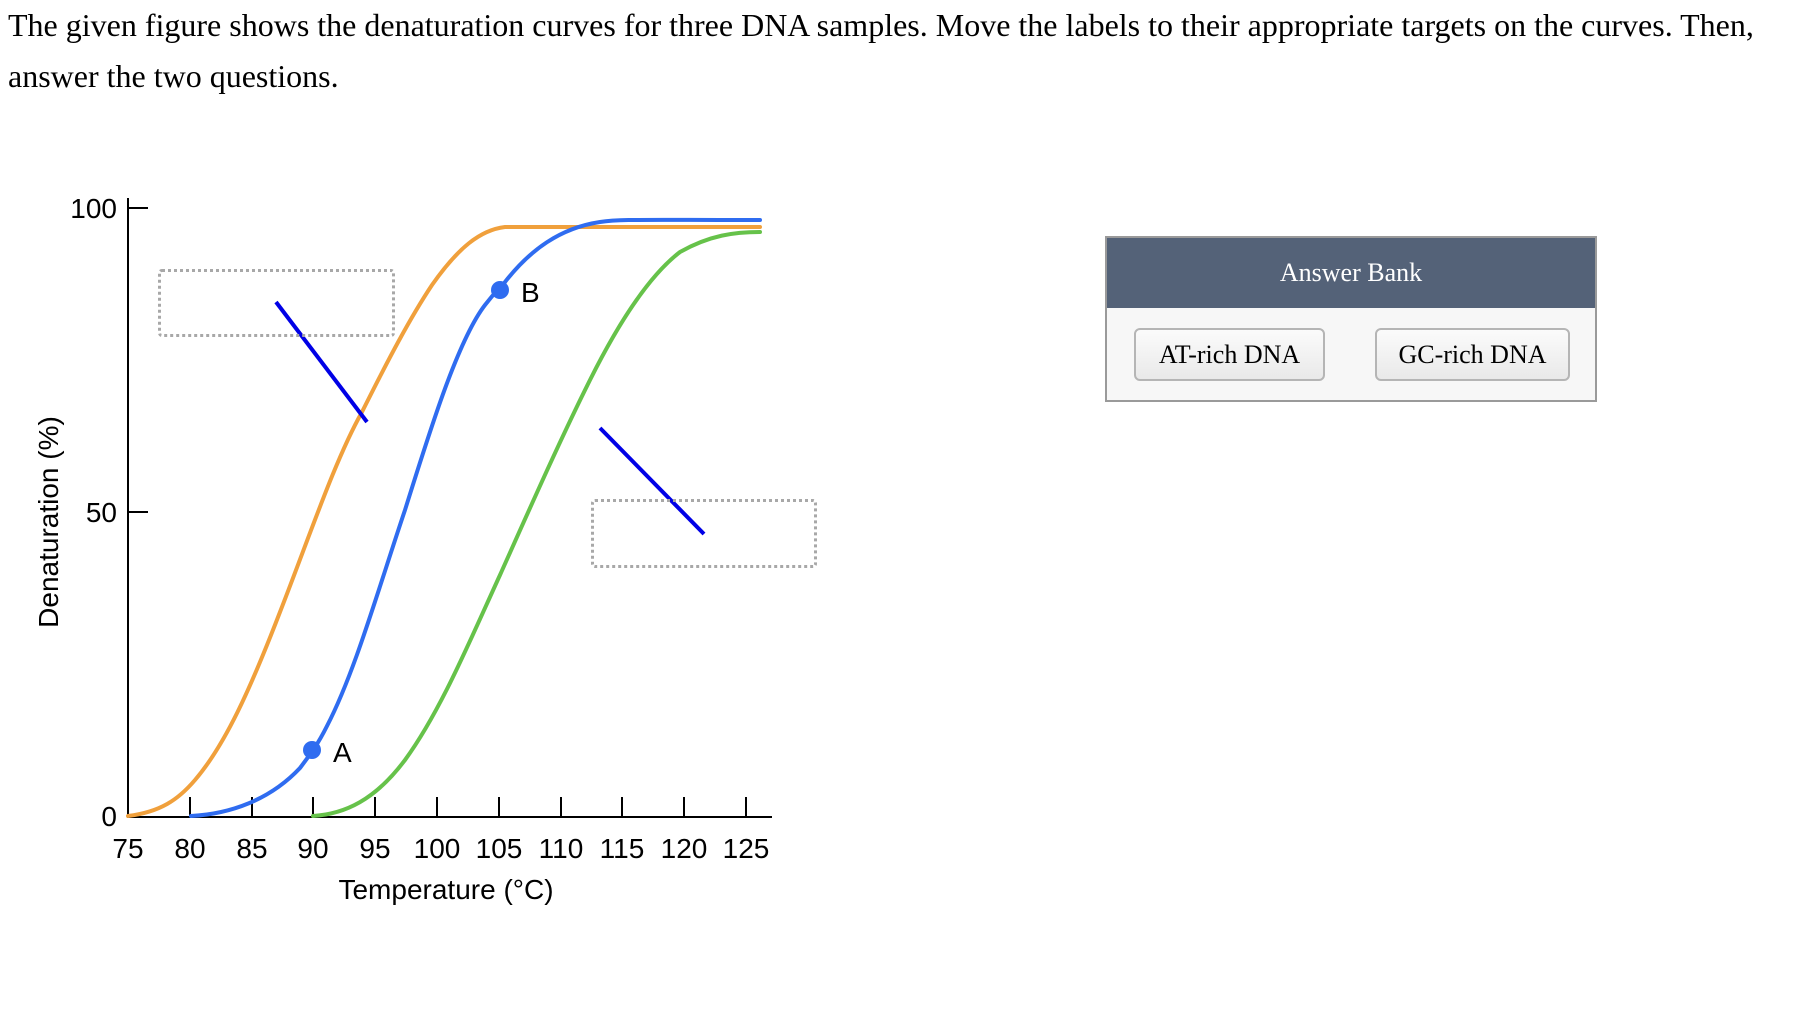 This screenshot has width=1801, height=1011. Describe the element at coordinates (48, 522) in the screenshot. I see `y-axis-title: Denaturation (%)` at that location.